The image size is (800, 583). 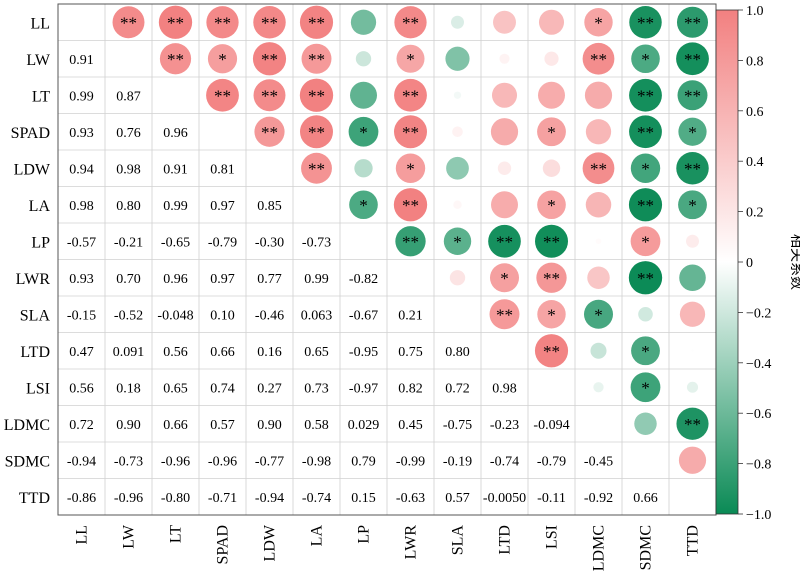 I want to click on colorbar-tick-label: 0.6, so click(x=755, y=112).